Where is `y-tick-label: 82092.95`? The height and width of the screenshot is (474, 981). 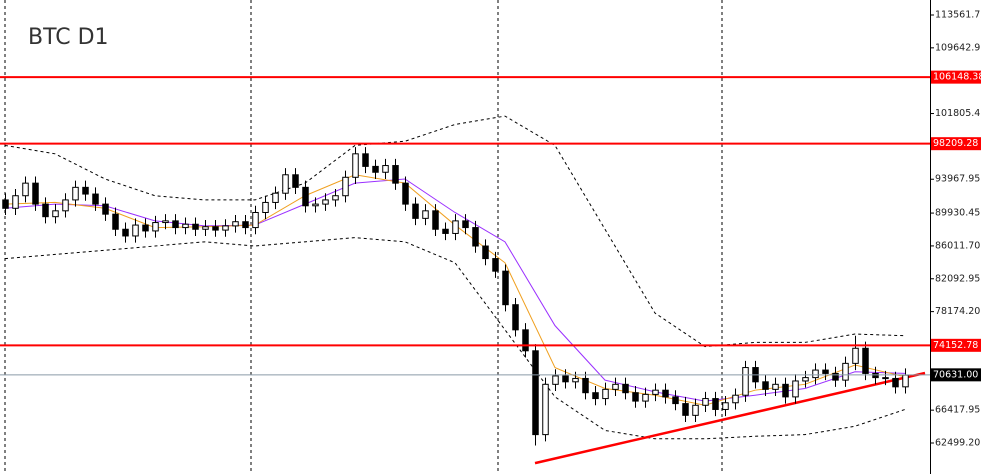
y-tick-label: 82092.95 is located at coordinates (957, 278).